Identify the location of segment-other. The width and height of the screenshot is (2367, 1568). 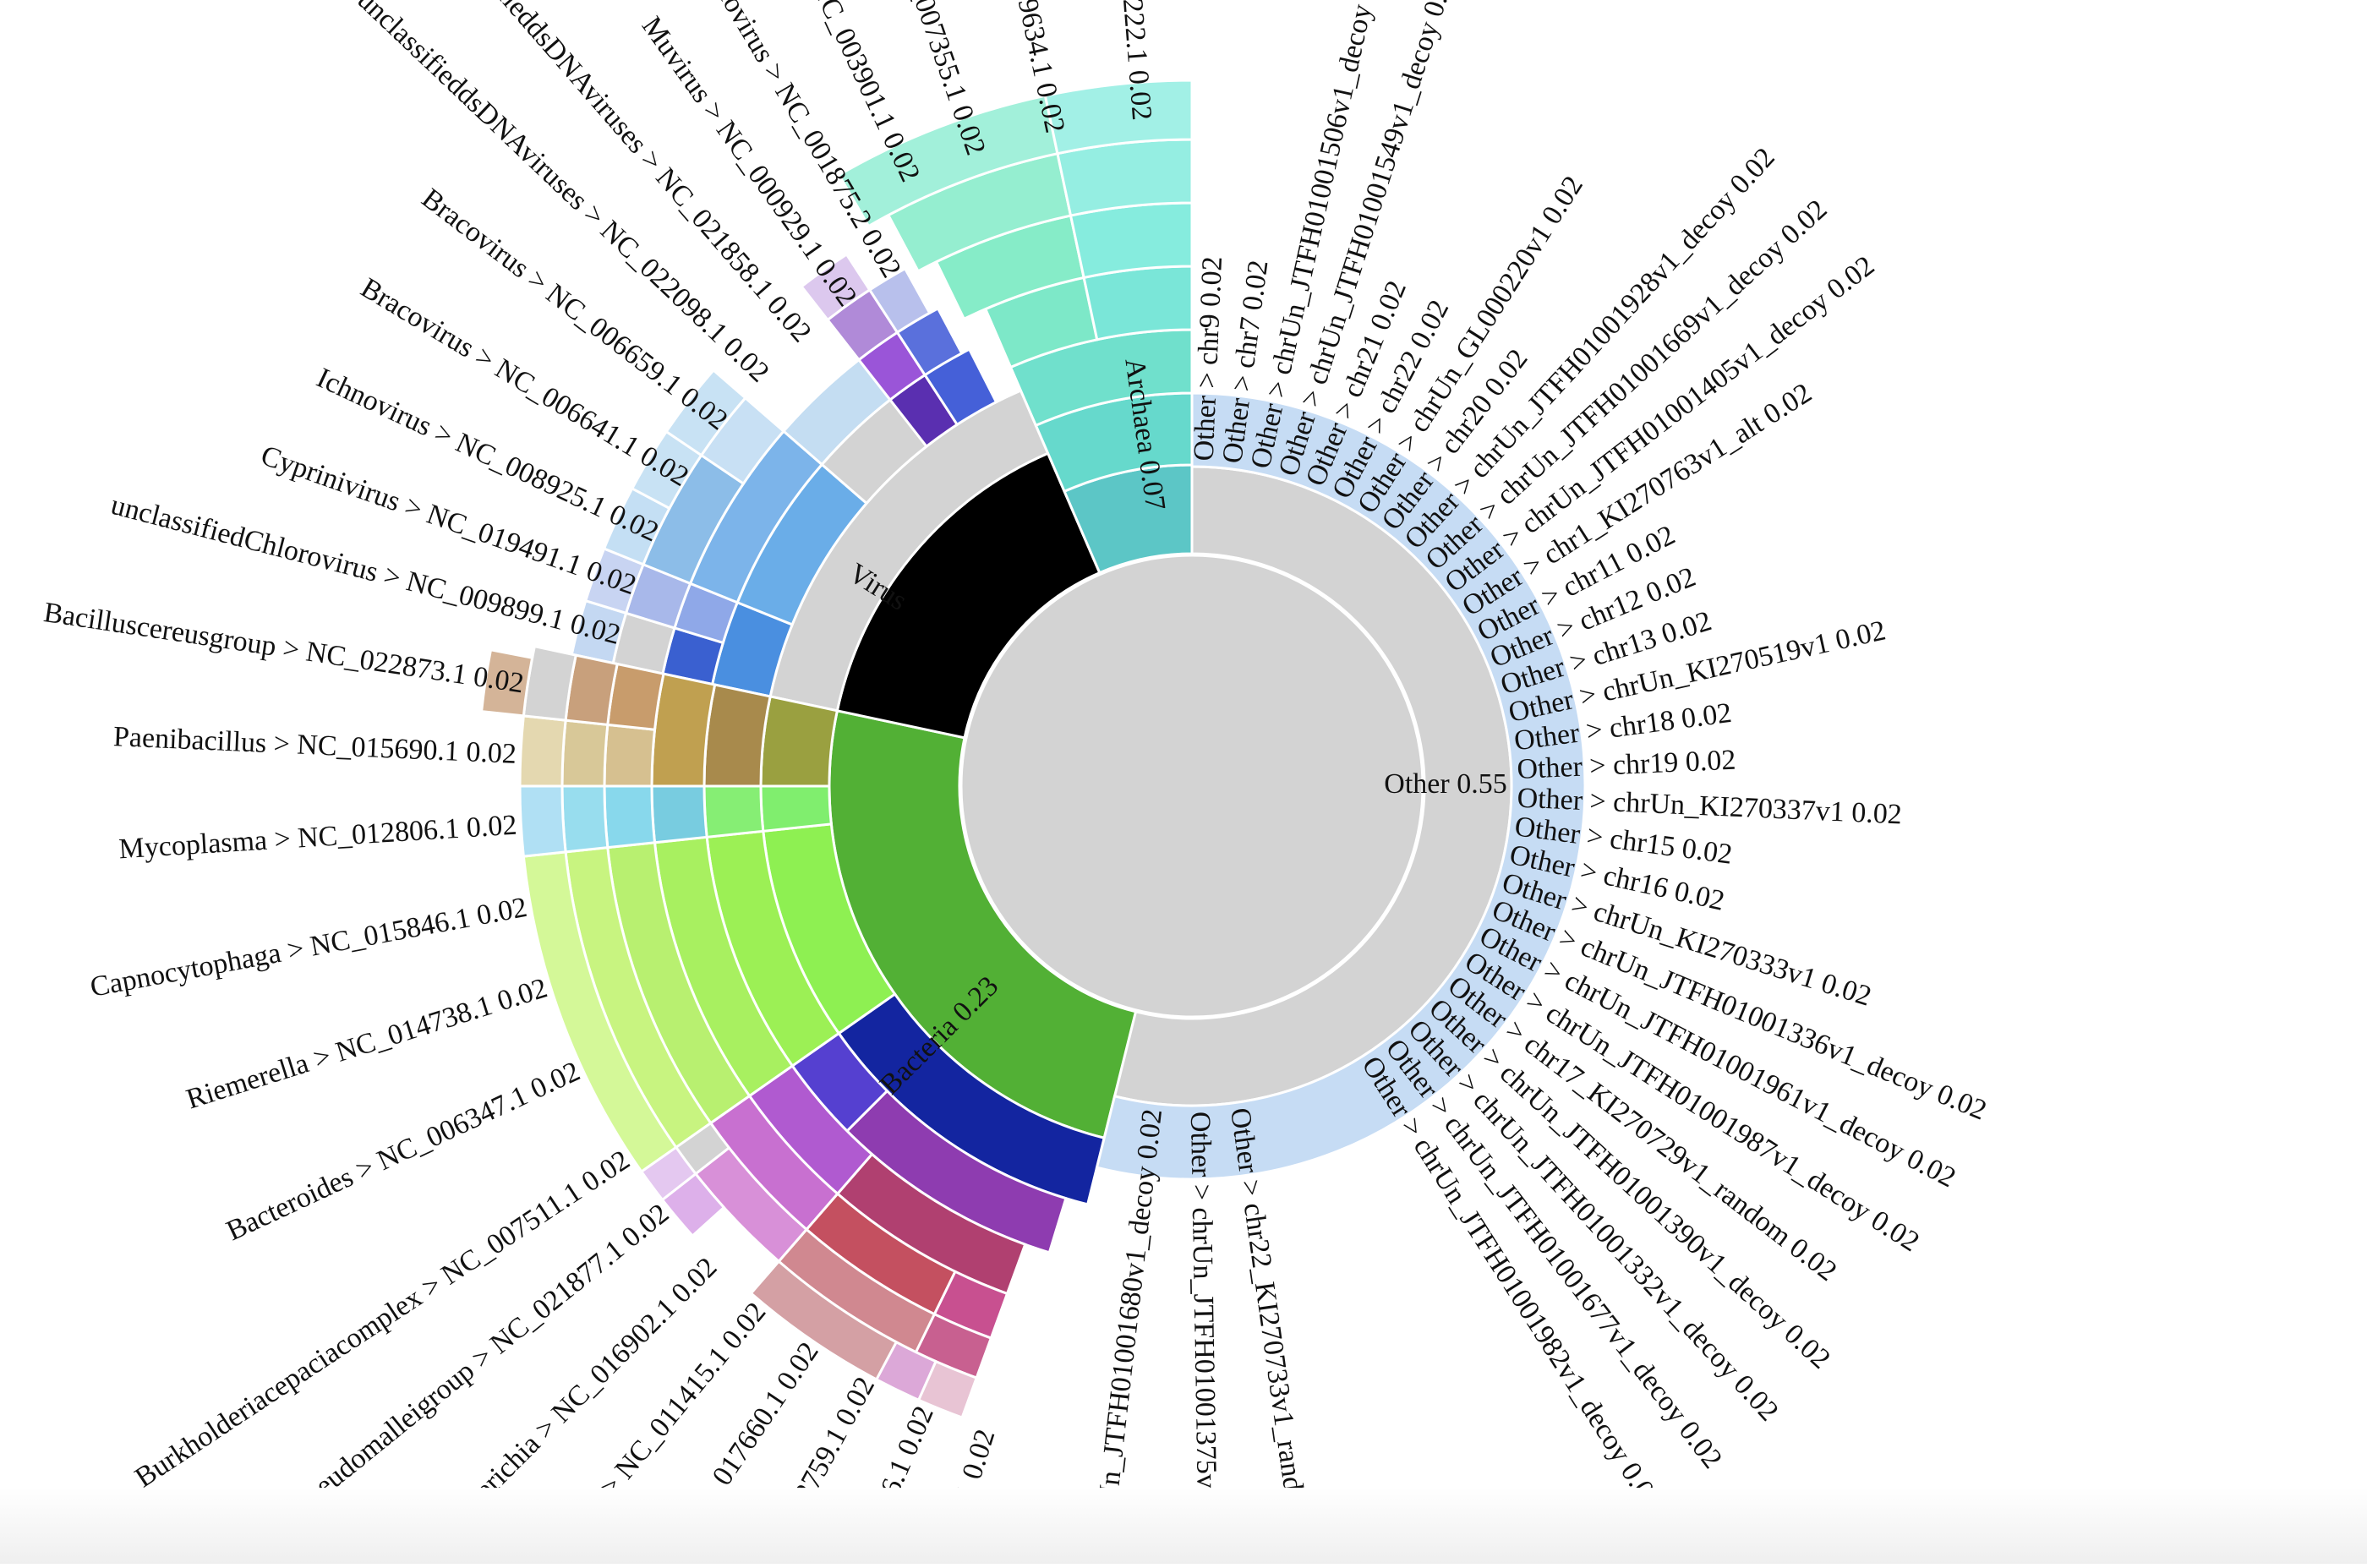
(1341, 786).